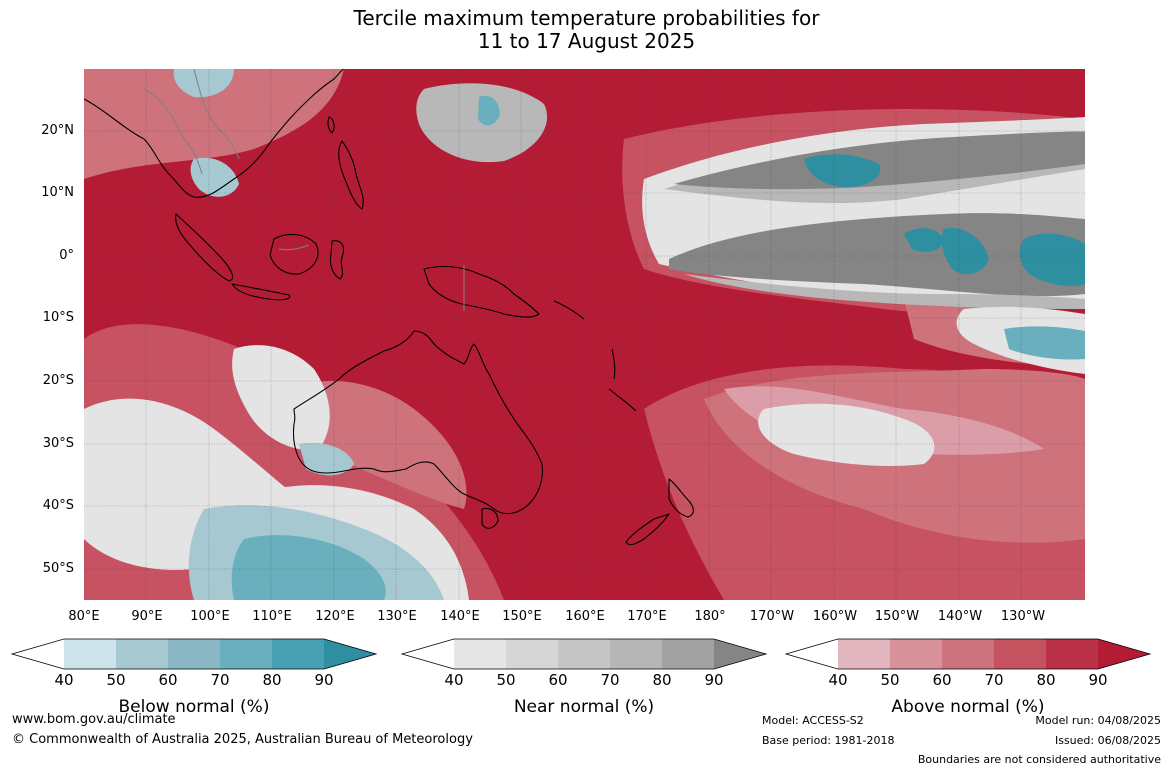 This screenshot has width=1173, height=770. What do you see at coordinates (308, 567) in the screenshot?
I see `southern-ocean-blue-mid` at bounding box center [308, 567].